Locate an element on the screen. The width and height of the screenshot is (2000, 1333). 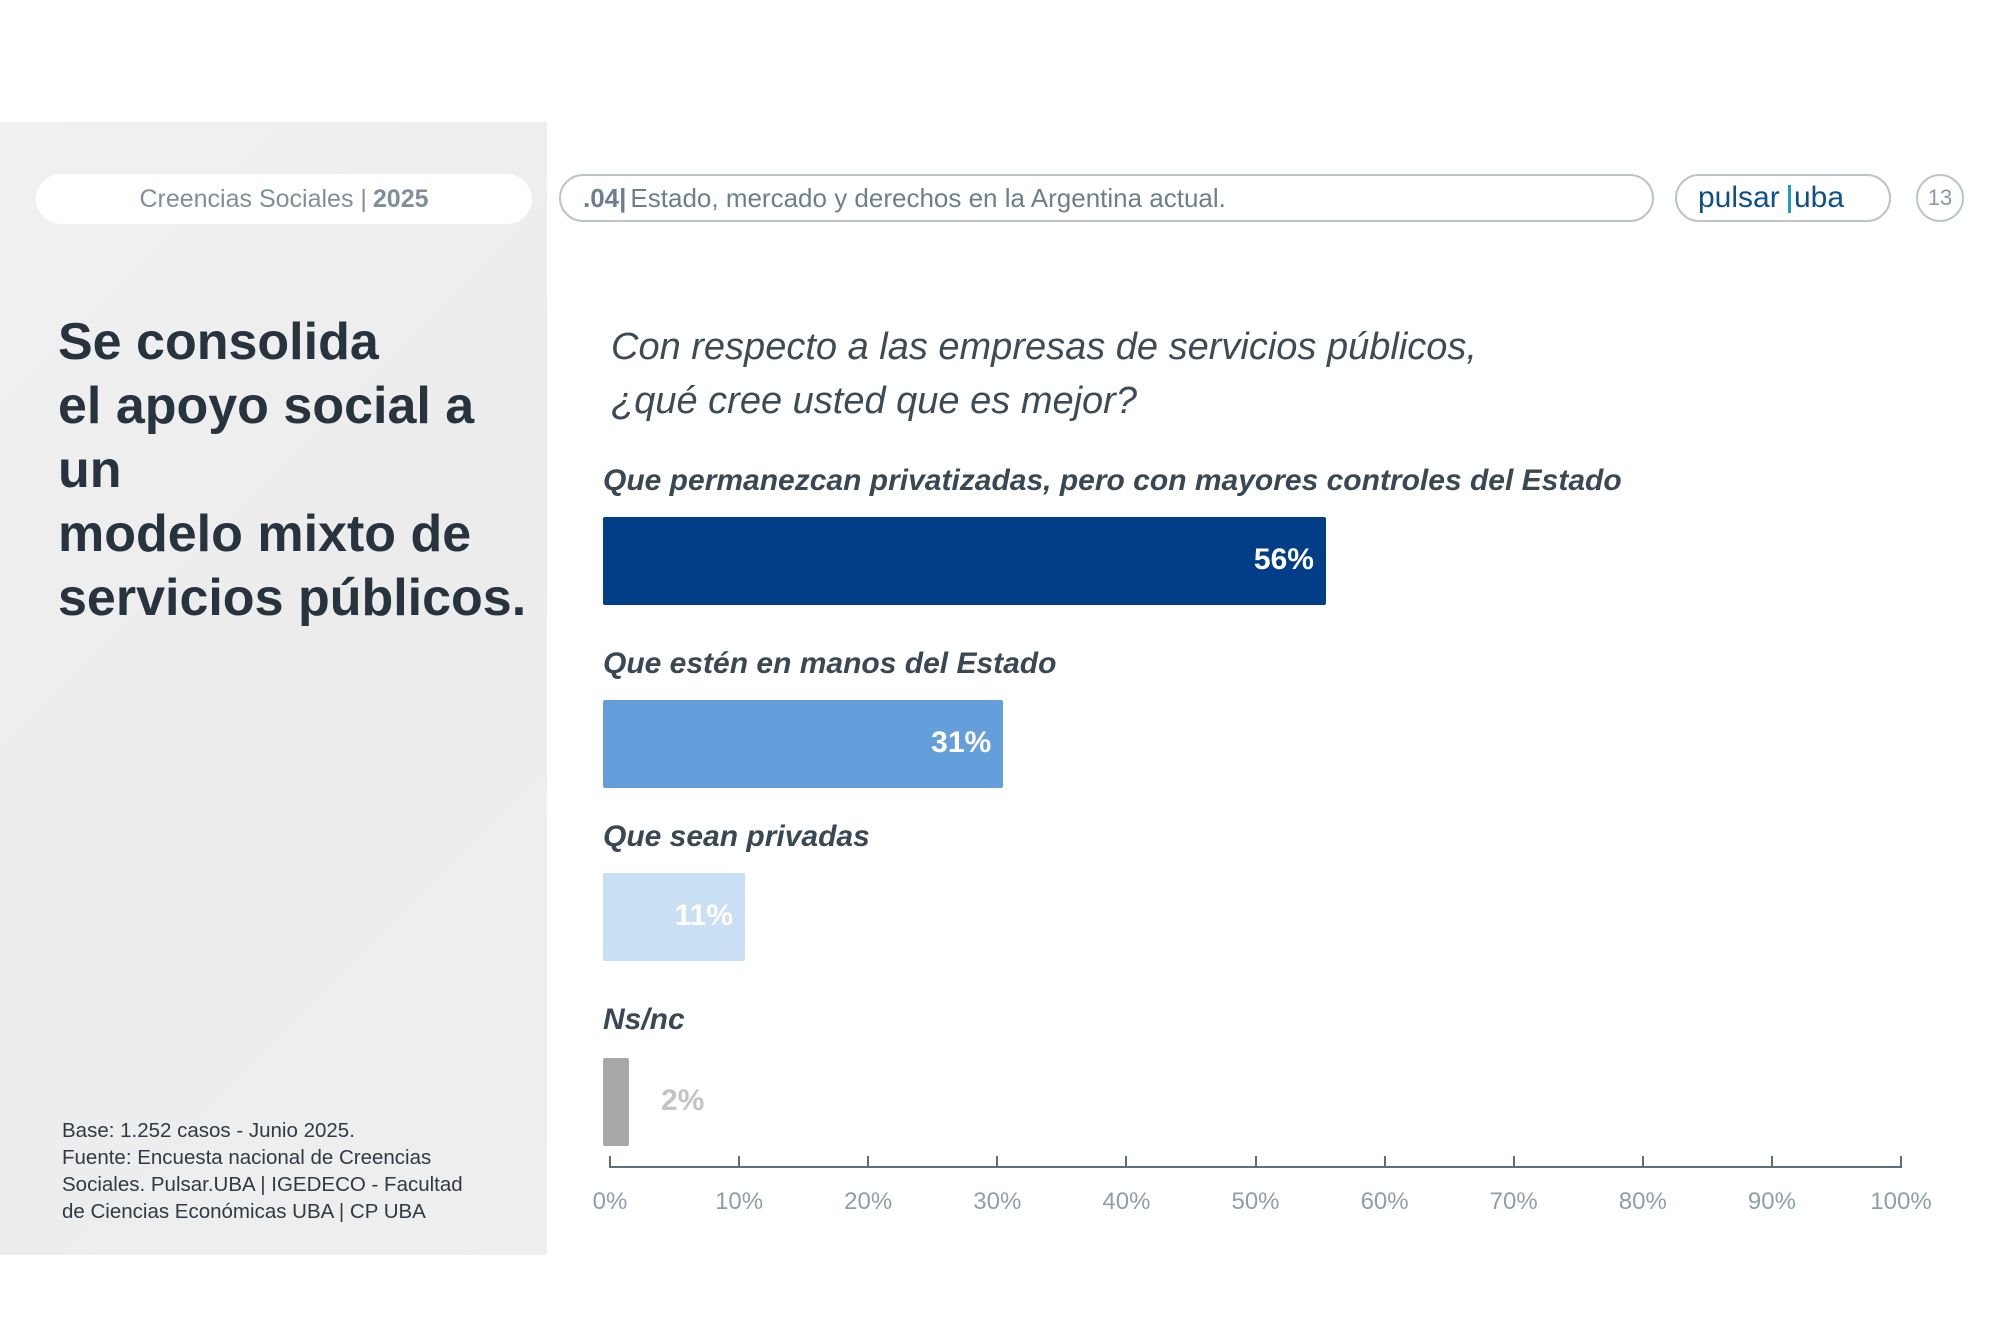
source-line-1: Base: 1.252 casos - Junio 2025. is located at coordinates (208, 1130).